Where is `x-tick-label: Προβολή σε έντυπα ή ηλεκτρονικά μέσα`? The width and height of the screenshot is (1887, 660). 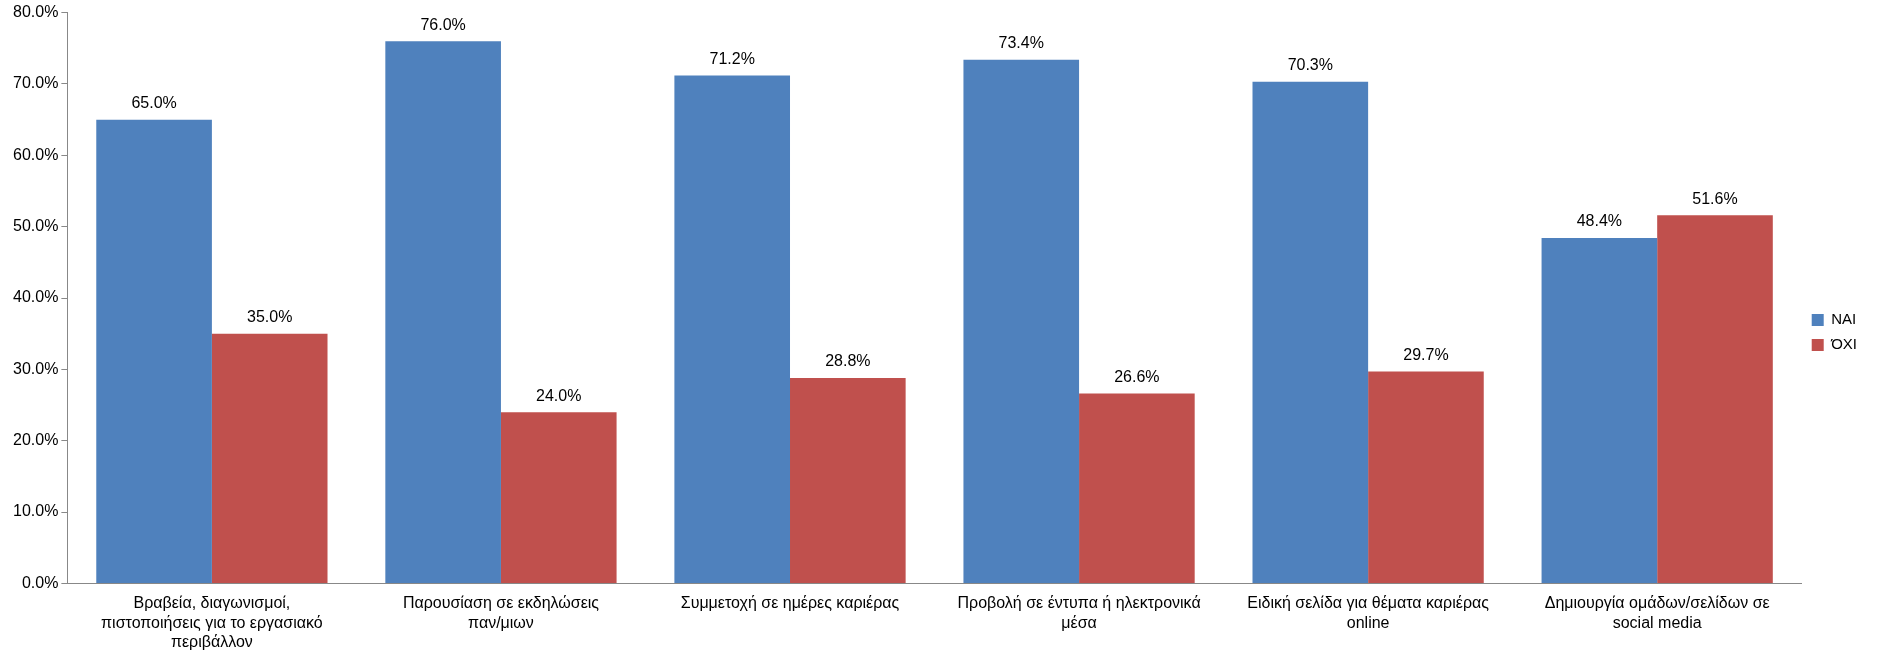 x-tick-label: Προβολή σε έντυπα ή ηλεκτρονικά μέσα is located at coordinates (1079, 612).